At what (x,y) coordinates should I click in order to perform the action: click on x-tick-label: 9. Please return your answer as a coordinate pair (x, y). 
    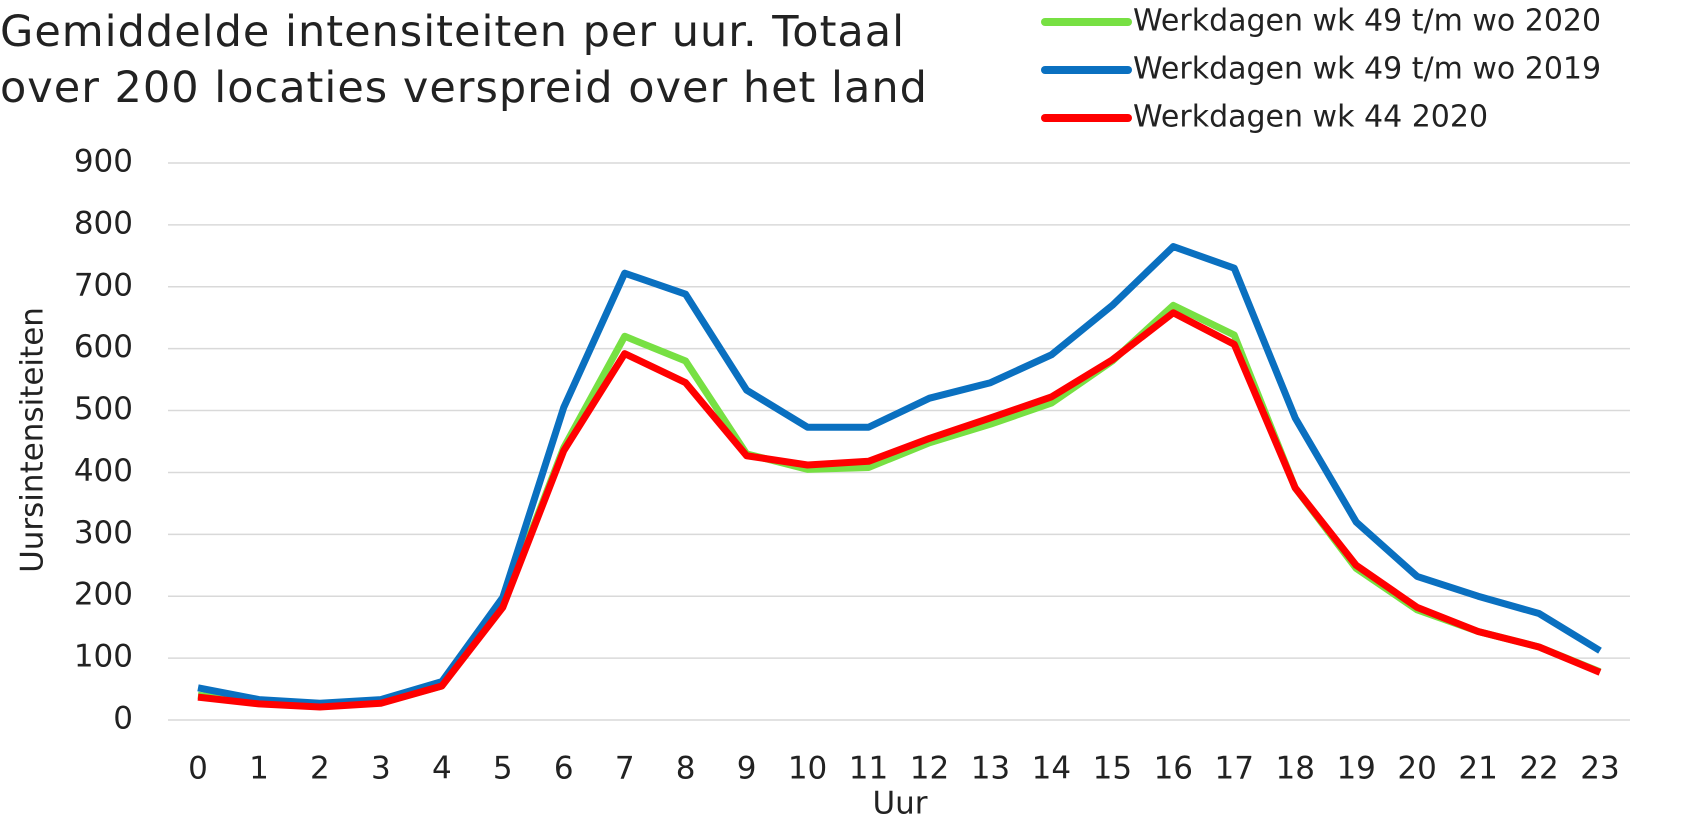
    Looking at the image, I should click on (747, 769).